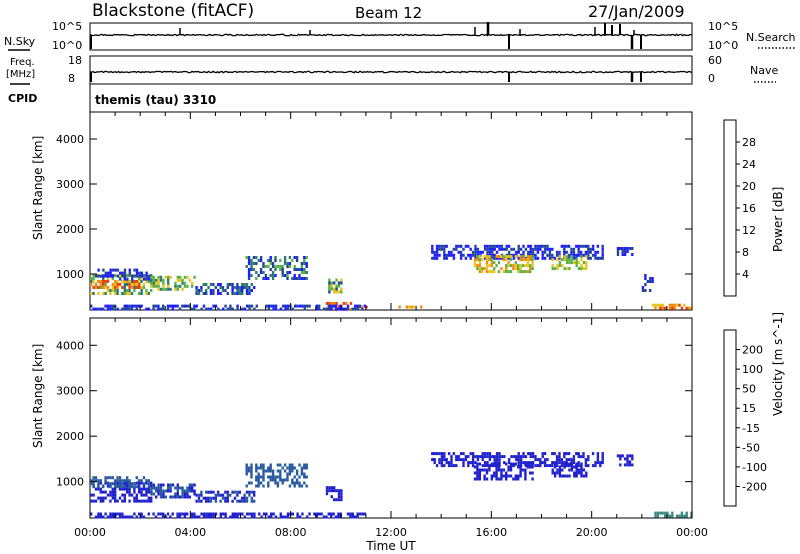 This screenshot has width=800, height=554. Describe the element at coordinates (711, 78) in the screenshot. I see `nave-tick-bottom: 0` at that location.